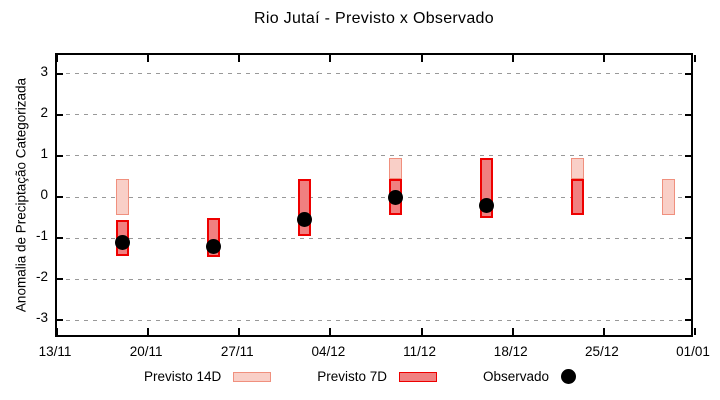 This screenshot has height=400, width=720. What do you see at coordinates (516, 376) in the screenshot?
I see `legend-label: Observado` at bounding box center [516, 376].